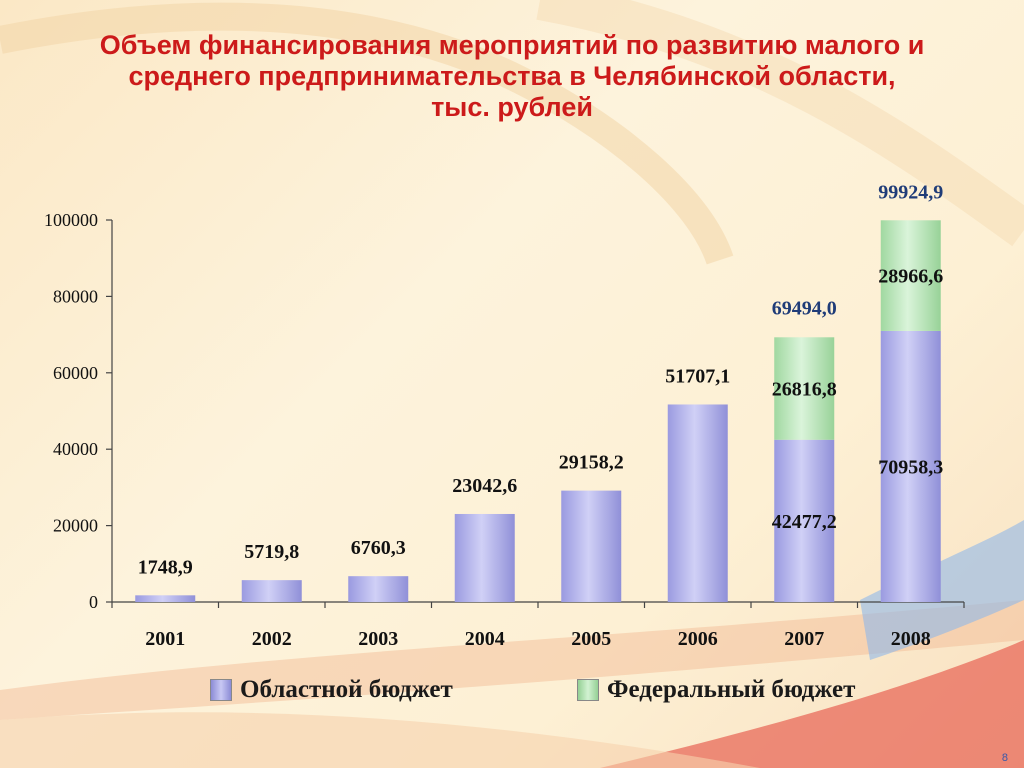 The width and height of the screenshot is (1024, 768). Describe the element at coordinates (484, 486) in the screenshot. I see `data-label-regional: 23042,6` at that location.